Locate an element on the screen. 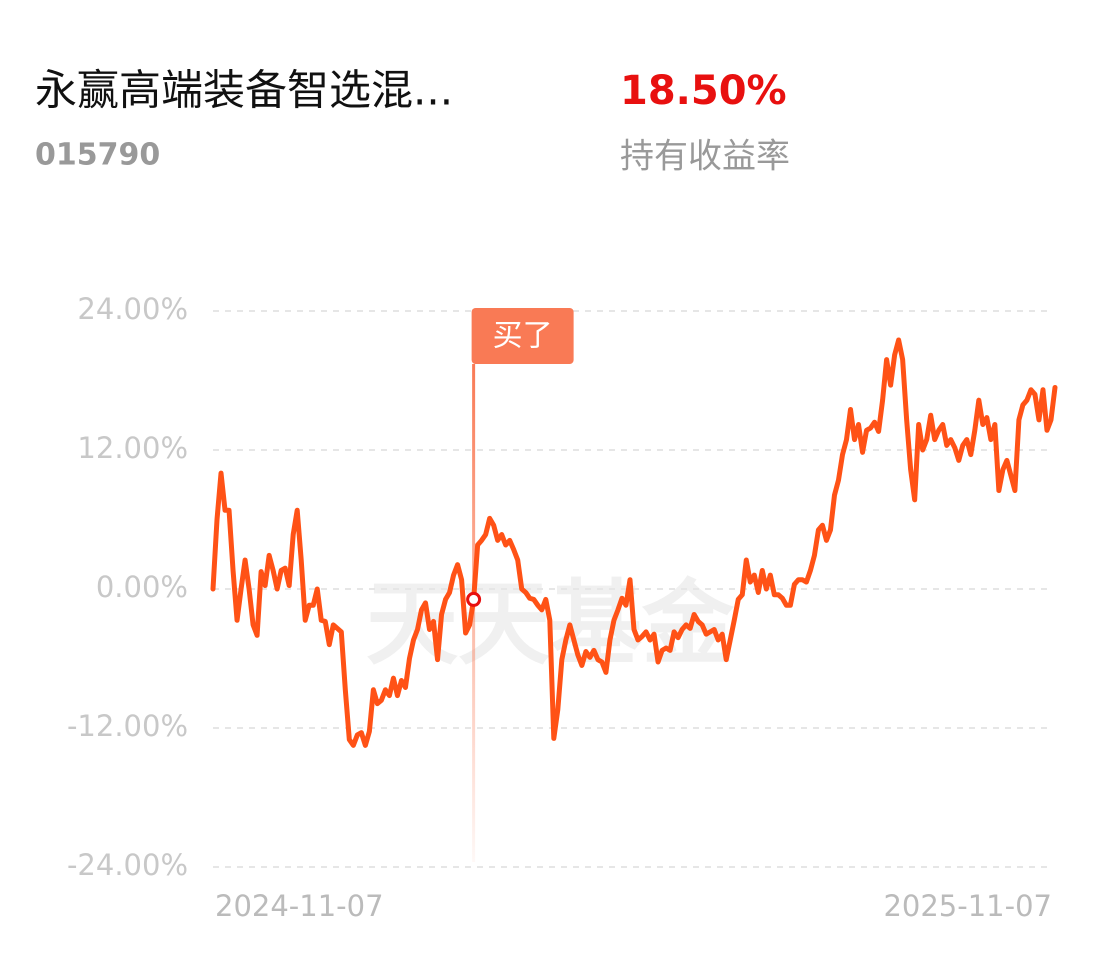  fund-code: 015790 is located at coordinates (97, 155).